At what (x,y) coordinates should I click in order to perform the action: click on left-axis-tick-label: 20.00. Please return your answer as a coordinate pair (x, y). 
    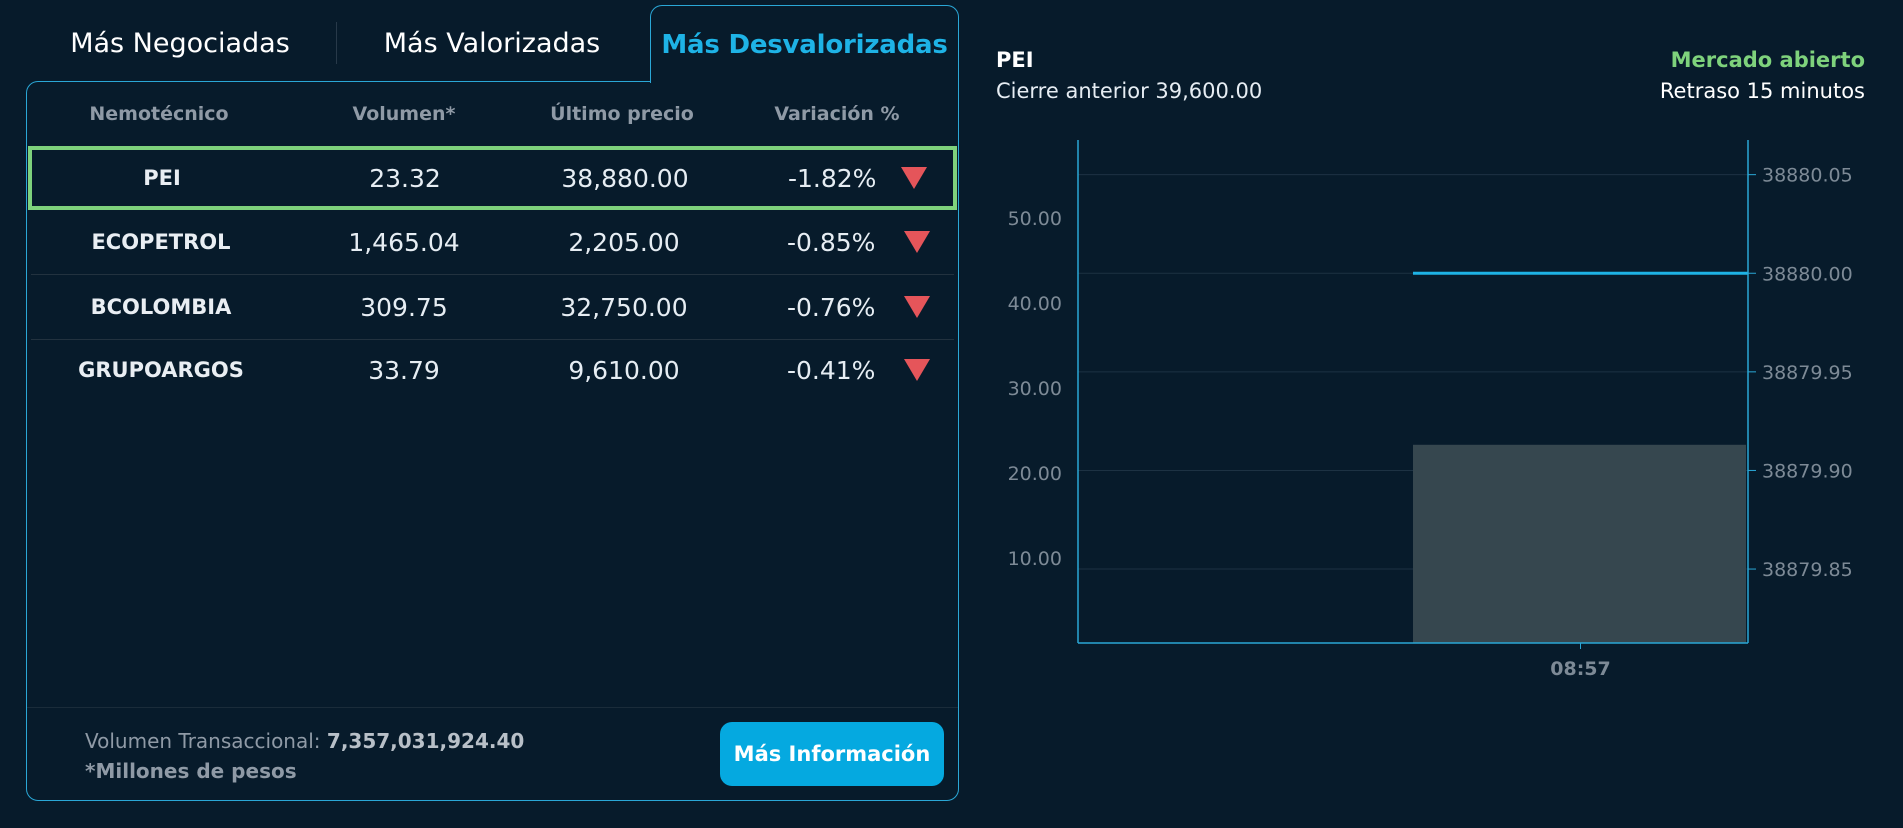
    Looking at the image, I should click on (1035, 474).